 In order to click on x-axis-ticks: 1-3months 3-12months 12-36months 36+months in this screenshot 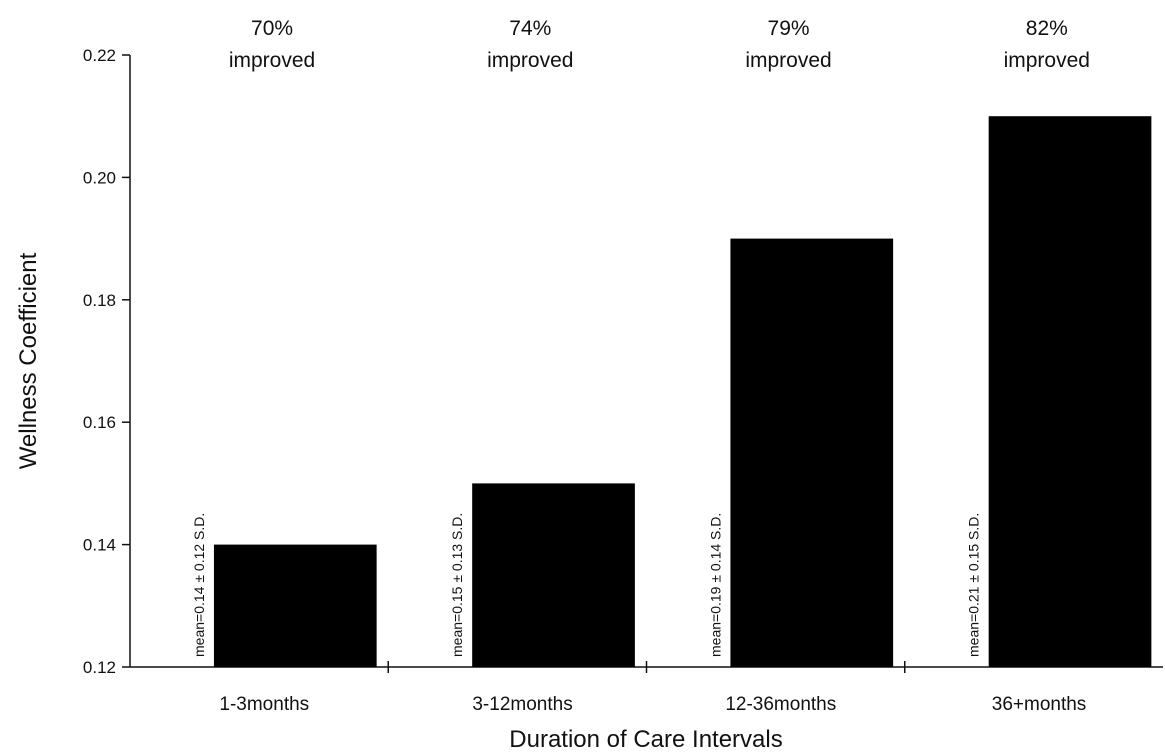, I will do `click(652, 688)`.